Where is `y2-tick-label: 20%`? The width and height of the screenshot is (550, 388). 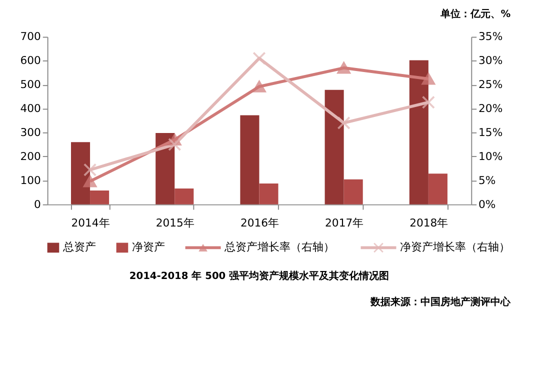 y2-tick-label: 20% is located at coordinates (490, 109).